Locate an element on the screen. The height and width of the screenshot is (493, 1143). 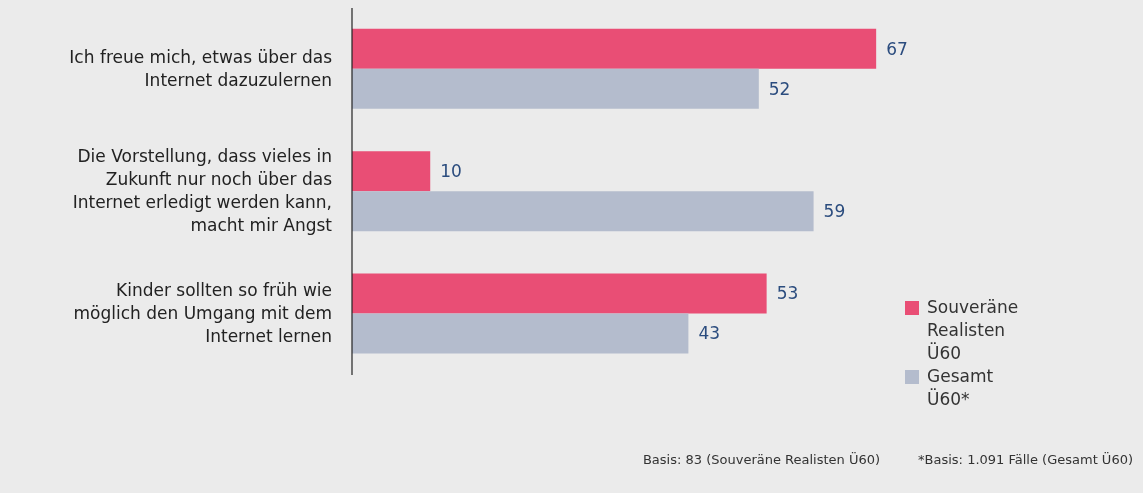
legend-label: Gesamt Ü60* is located at coordinates (960, 388).